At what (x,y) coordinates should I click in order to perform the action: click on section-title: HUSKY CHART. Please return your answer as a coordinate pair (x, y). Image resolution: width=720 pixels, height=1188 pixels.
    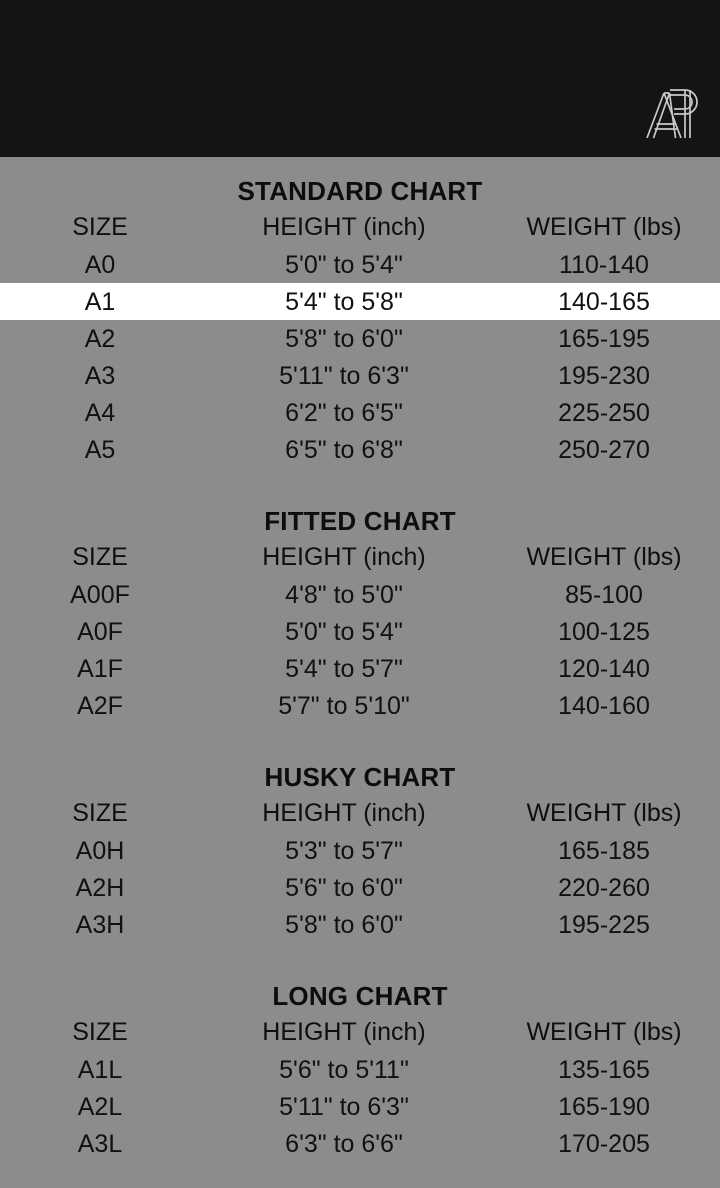
    Looking at the image, I should click on (360, 777).